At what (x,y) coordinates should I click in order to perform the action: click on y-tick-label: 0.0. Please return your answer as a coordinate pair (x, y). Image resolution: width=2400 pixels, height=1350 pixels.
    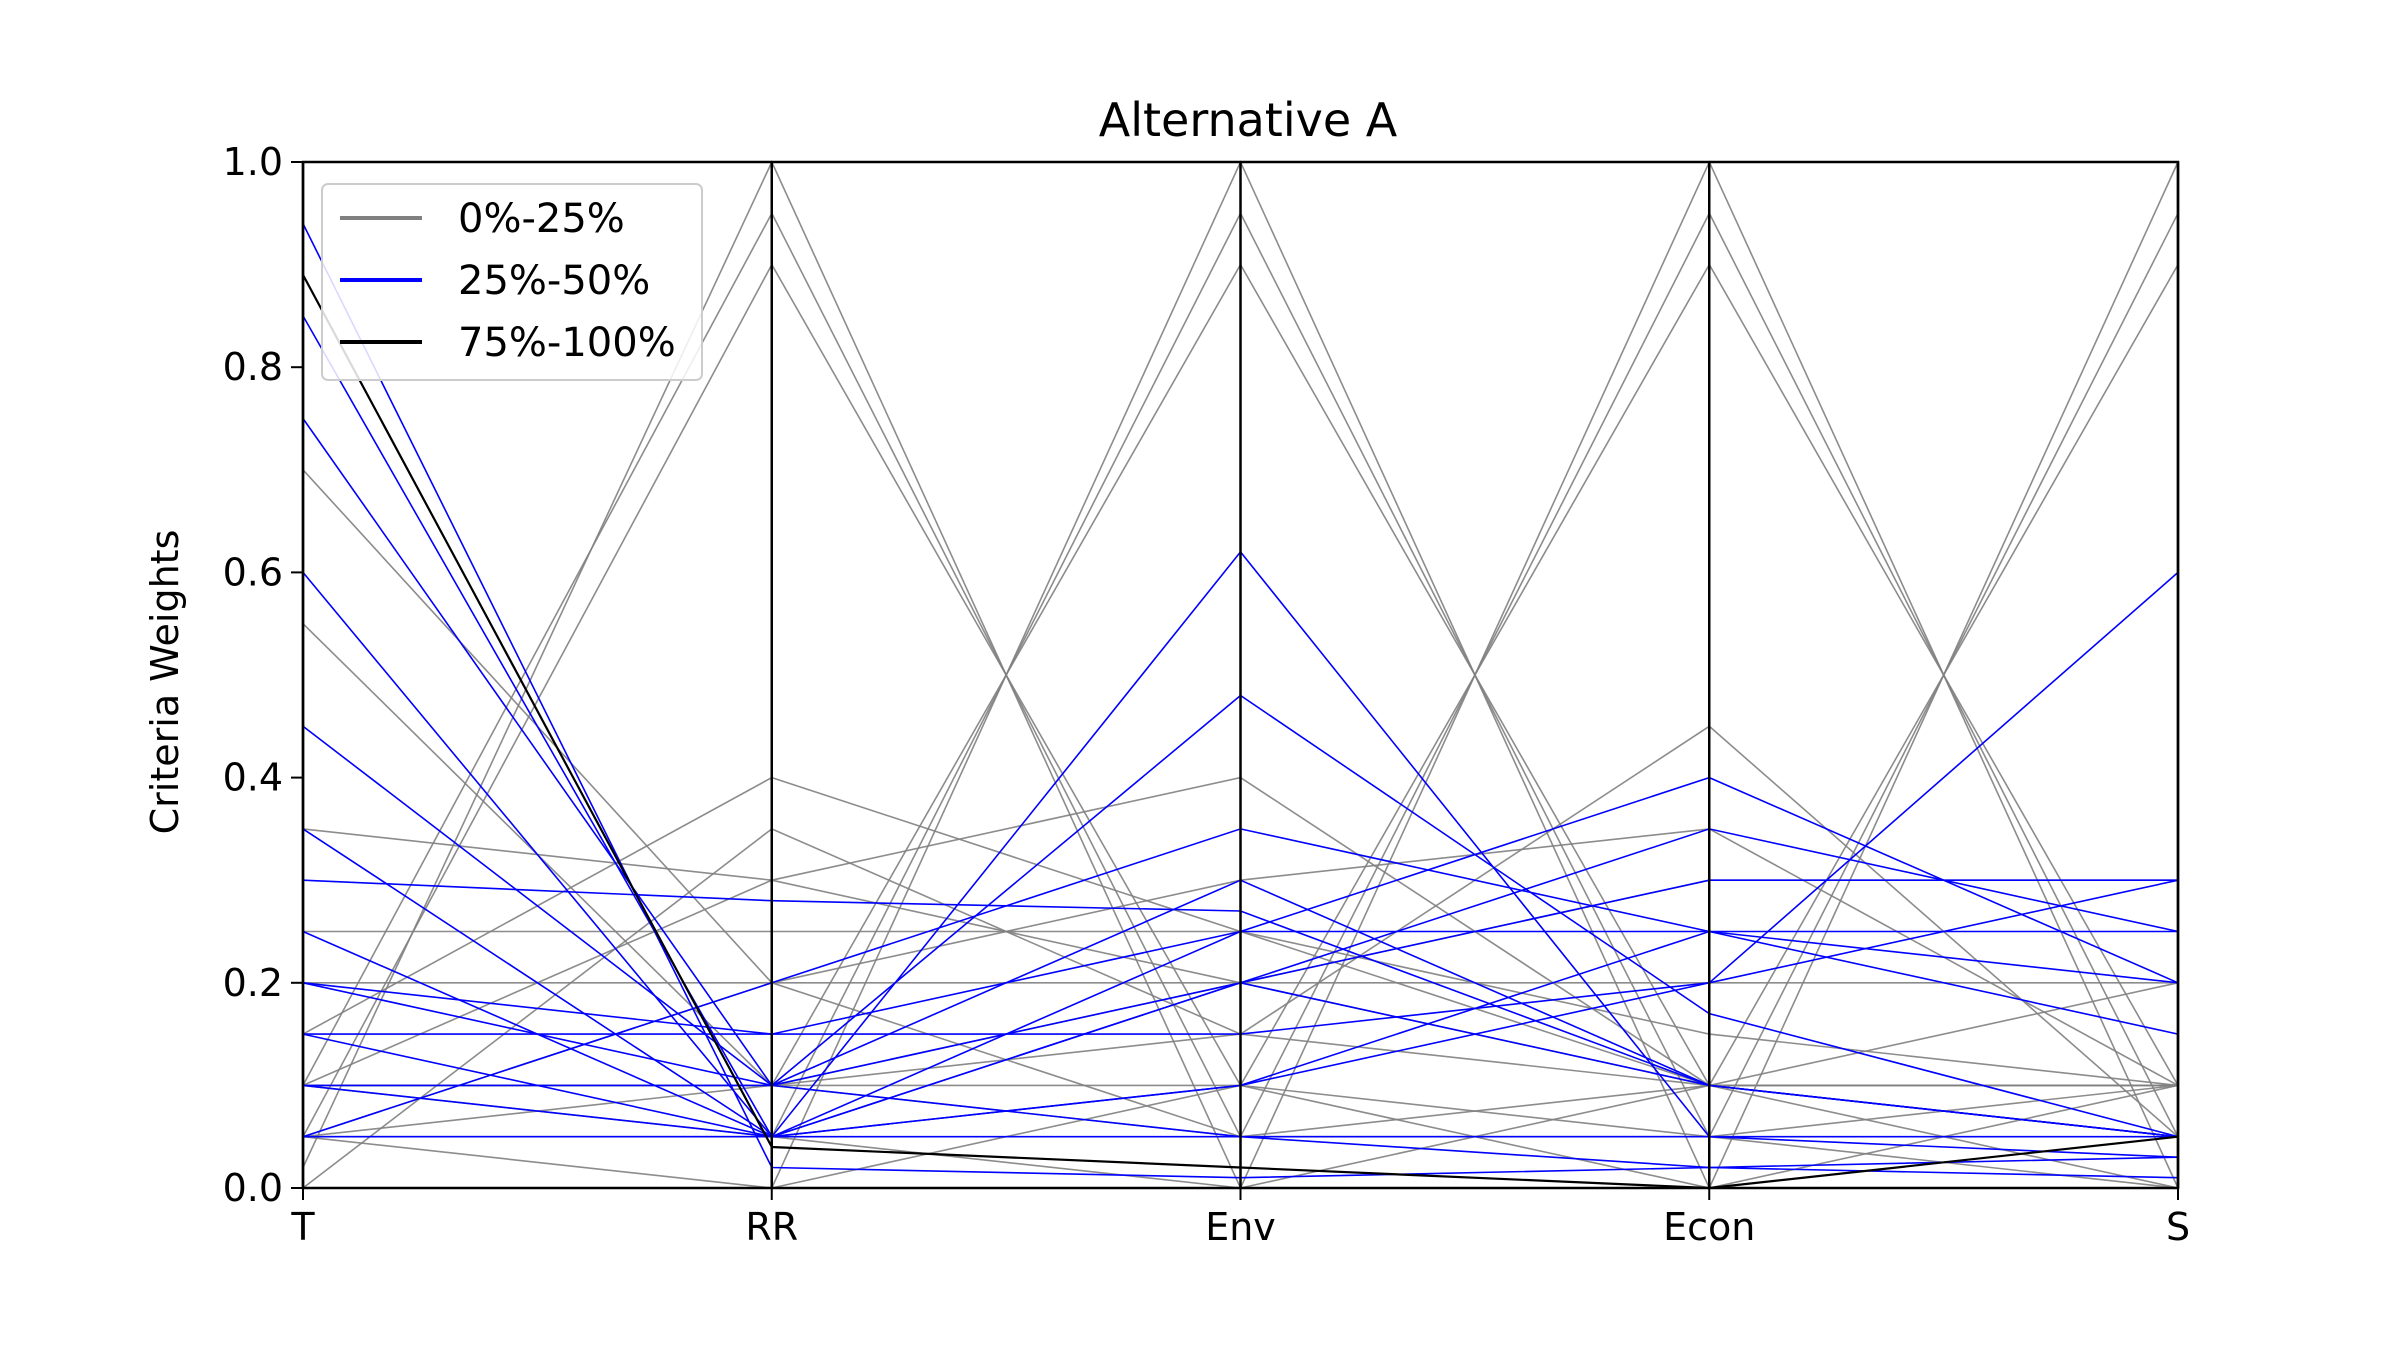
    Looking at the image, I should click on (253, 1188).